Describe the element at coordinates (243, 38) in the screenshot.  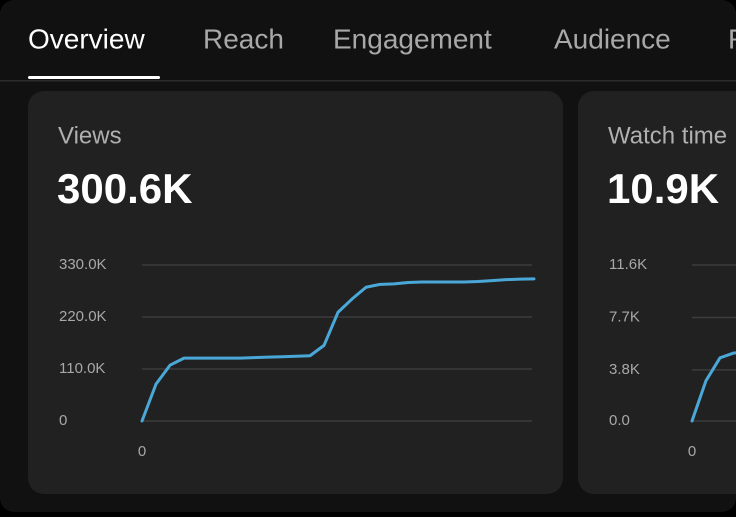
I see `tab: Reach` at that location.